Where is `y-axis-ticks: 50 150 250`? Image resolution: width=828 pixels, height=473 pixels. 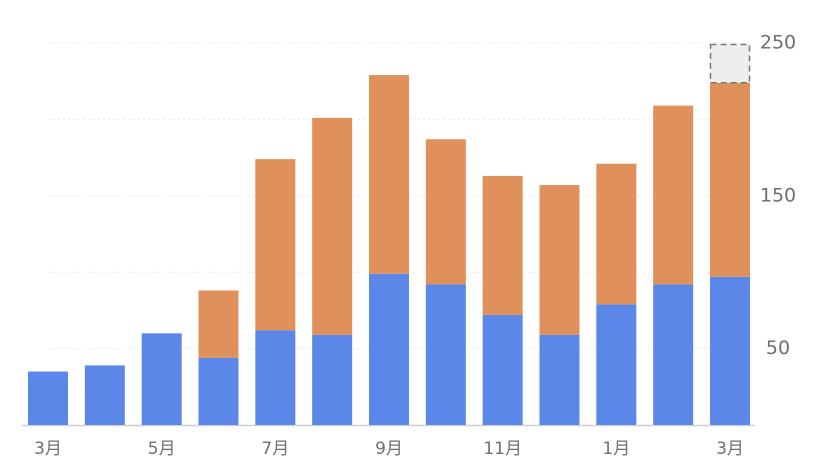
y-axis-ticks: 50 150 250 is located at coordinates (778, 196).